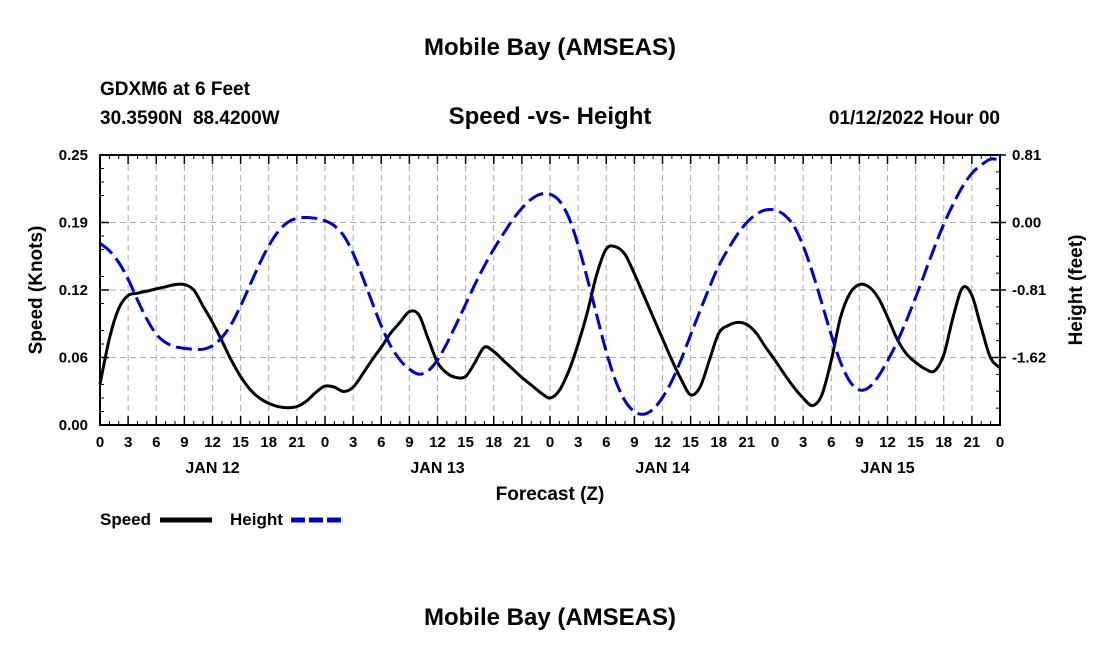 The width and height of the screenshot is (1100, 650). What do you see at coordinates (73, 155) in the screenshot?
I see `y-left-tick-label: 0.25` at bounding box center [73, 155].